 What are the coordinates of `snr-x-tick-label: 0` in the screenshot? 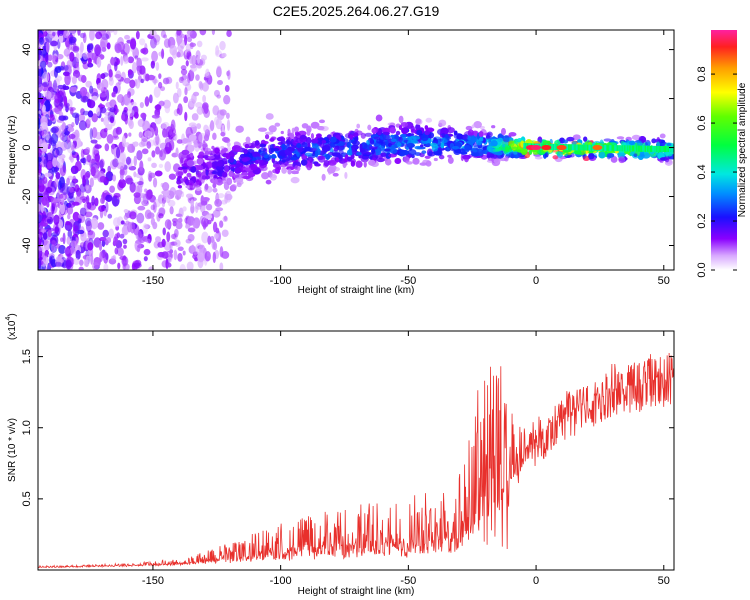 It's located at (536, 581).